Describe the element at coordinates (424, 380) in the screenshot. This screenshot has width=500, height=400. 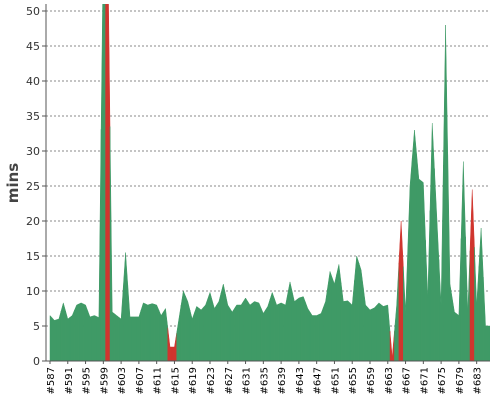
I see `x-tick-label: #671` at that location.